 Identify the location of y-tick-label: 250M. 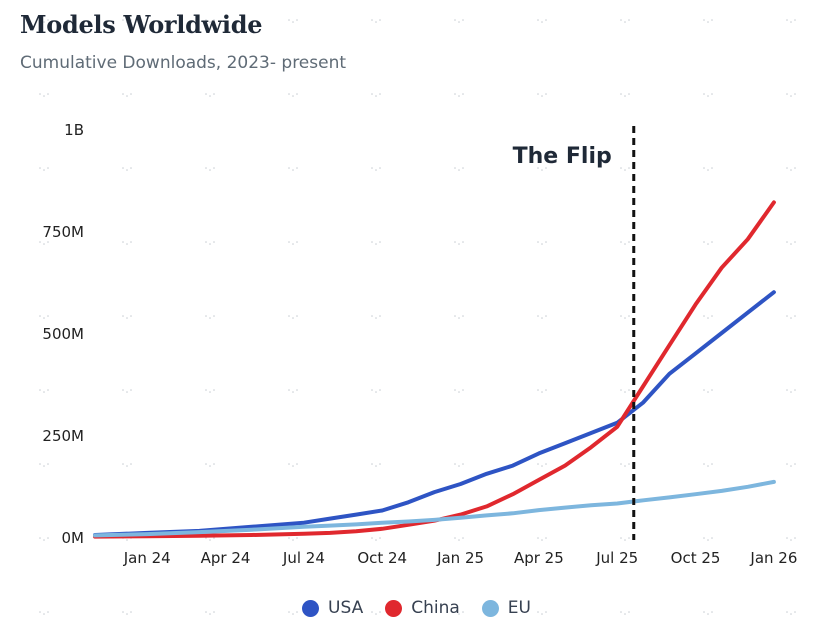
(63, 436).